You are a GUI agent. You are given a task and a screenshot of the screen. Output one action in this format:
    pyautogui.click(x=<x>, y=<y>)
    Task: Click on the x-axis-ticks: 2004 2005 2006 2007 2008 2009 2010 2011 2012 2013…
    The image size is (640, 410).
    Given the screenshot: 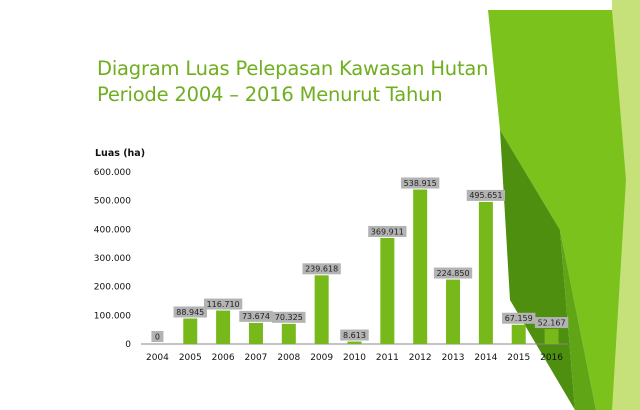 What is the action you would take?
    pyautogui.click(x=354, y=358)
    